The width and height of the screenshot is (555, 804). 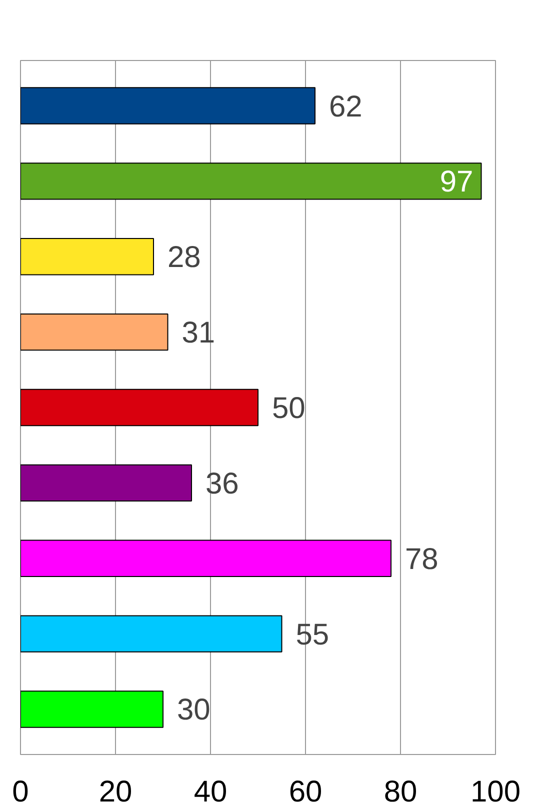 What do you see at coordinates (305, 790) in the screenshot?
I see `x-tick-label: 60` at bounding box center [305, 790].